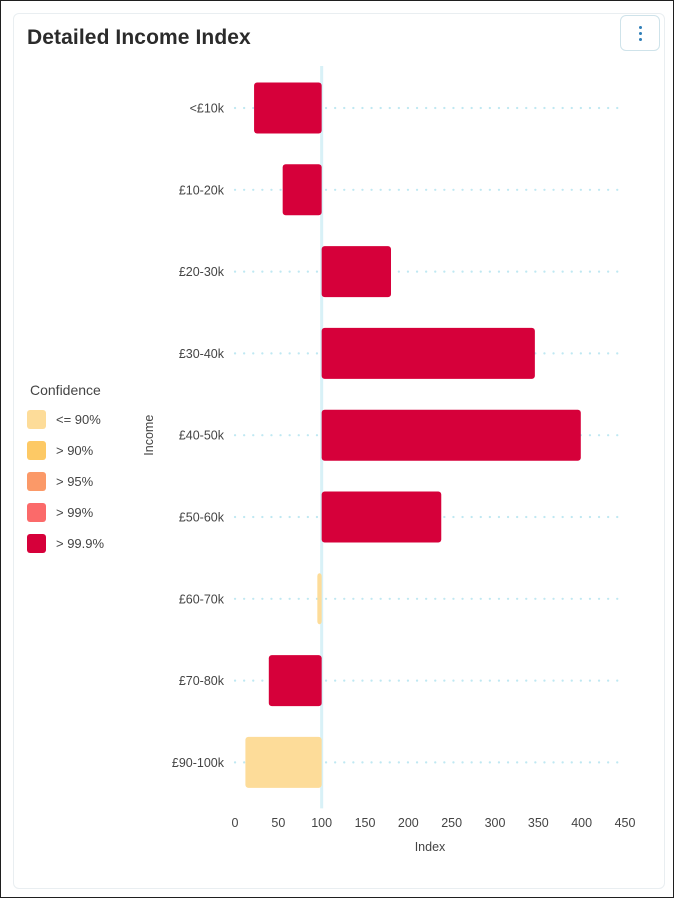 This screenshot has height=898, width=674. What do you see at coordinates (202, 436) in the screenshot?
I see `y-tick-label: £40-50k` at bounding box center [202, 436].